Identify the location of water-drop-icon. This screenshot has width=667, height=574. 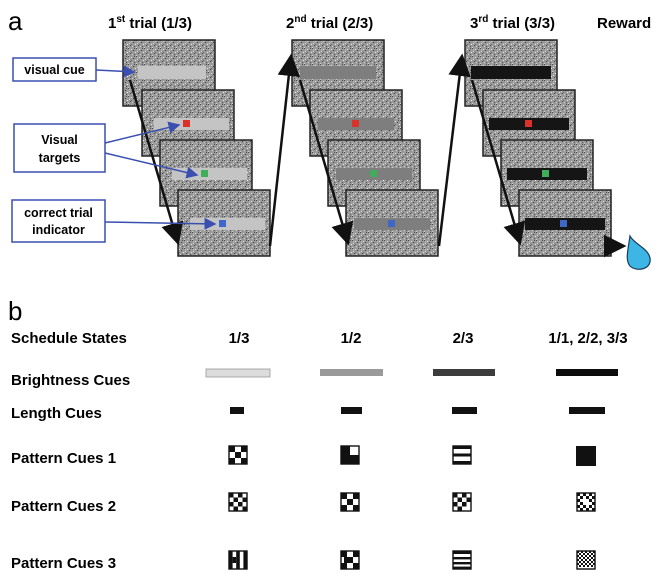
(638, 252).